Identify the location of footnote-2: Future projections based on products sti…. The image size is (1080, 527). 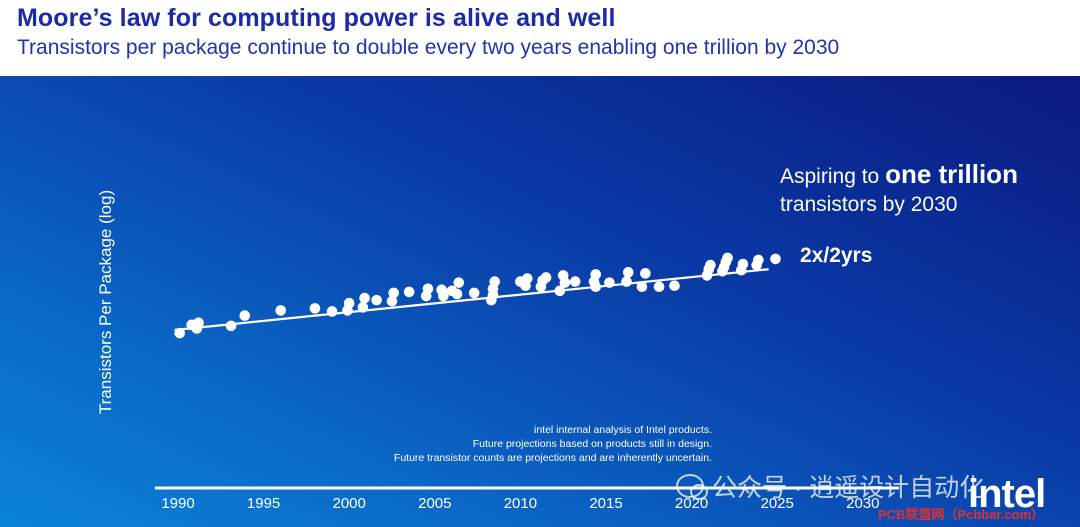
(592, 444).